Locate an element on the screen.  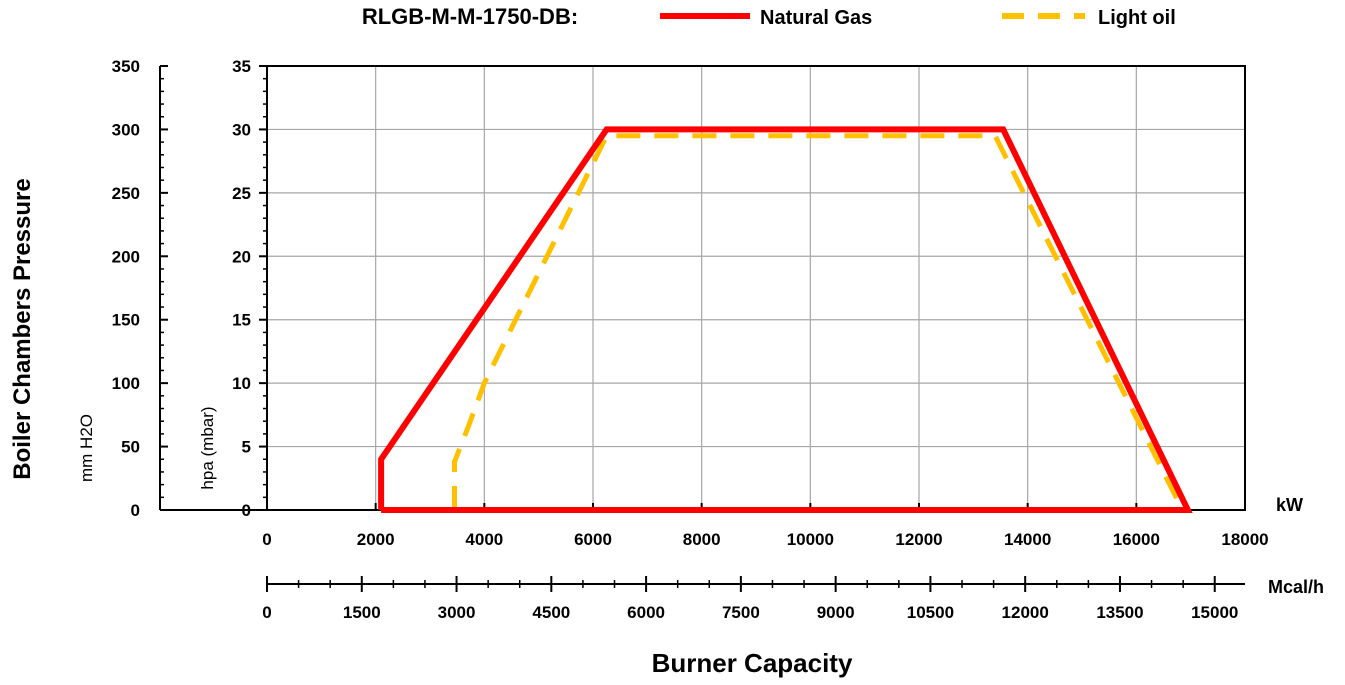
y-tick-label-hpa: 0 is located at coordinates (246, 510).